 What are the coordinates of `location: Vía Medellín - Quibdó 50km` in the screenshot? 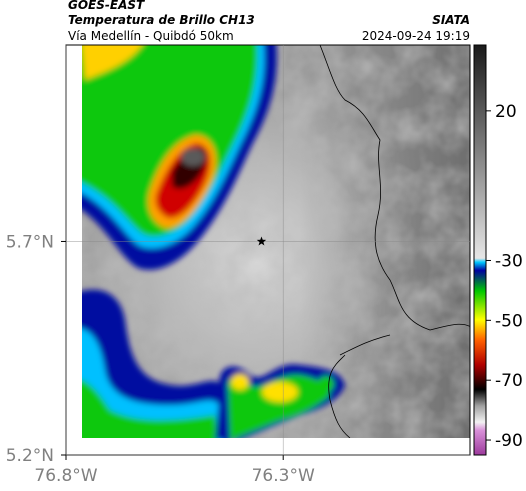 It's located at (151, 36).